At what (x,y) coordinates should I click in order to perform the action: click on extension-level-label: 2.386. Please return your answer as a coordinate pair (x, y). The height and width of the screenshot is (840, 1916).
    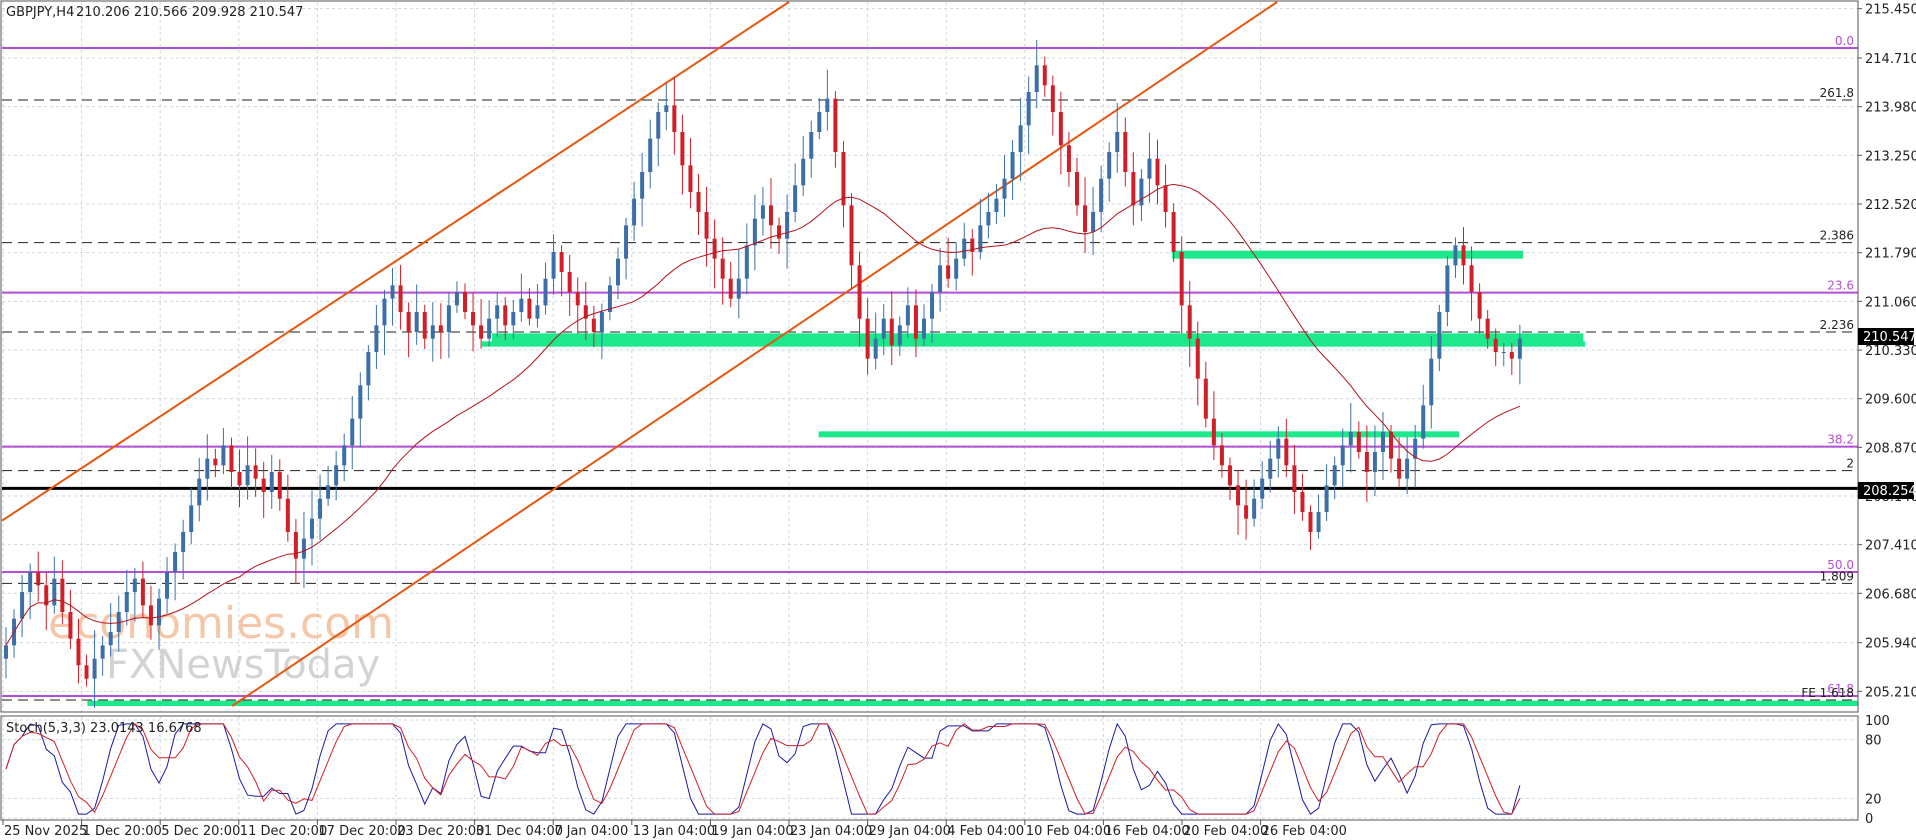
    Looking at the image, I should click on (1837, 236).